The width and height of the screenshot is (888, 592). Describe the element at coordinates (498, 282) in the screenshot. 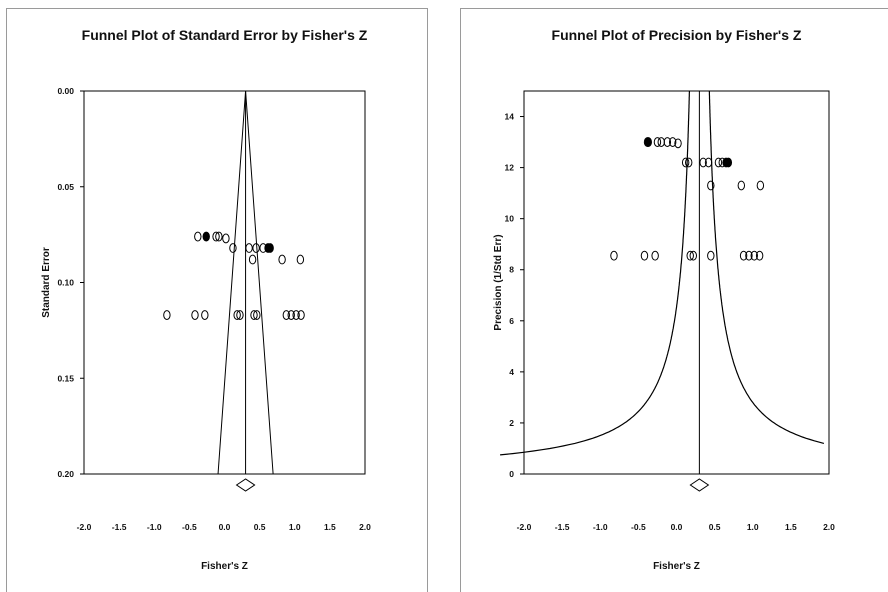

I see `y-axis-label: Precision (1/Std Err)` at that location.